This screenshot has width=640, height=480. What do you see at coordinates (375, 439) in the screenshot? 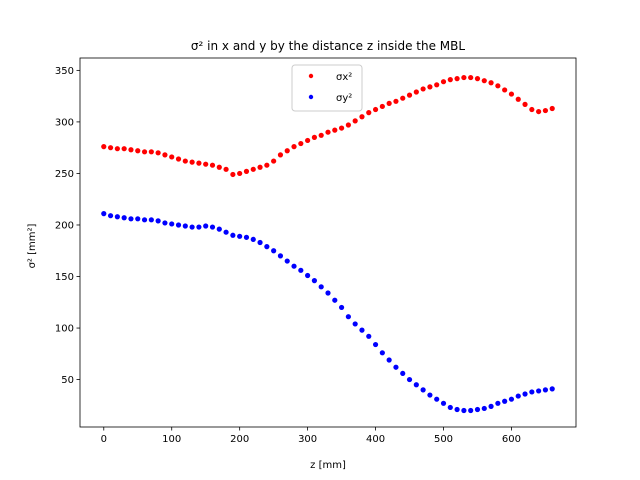
I see `x-tick-label: 400` at bounding box center [375, 439].